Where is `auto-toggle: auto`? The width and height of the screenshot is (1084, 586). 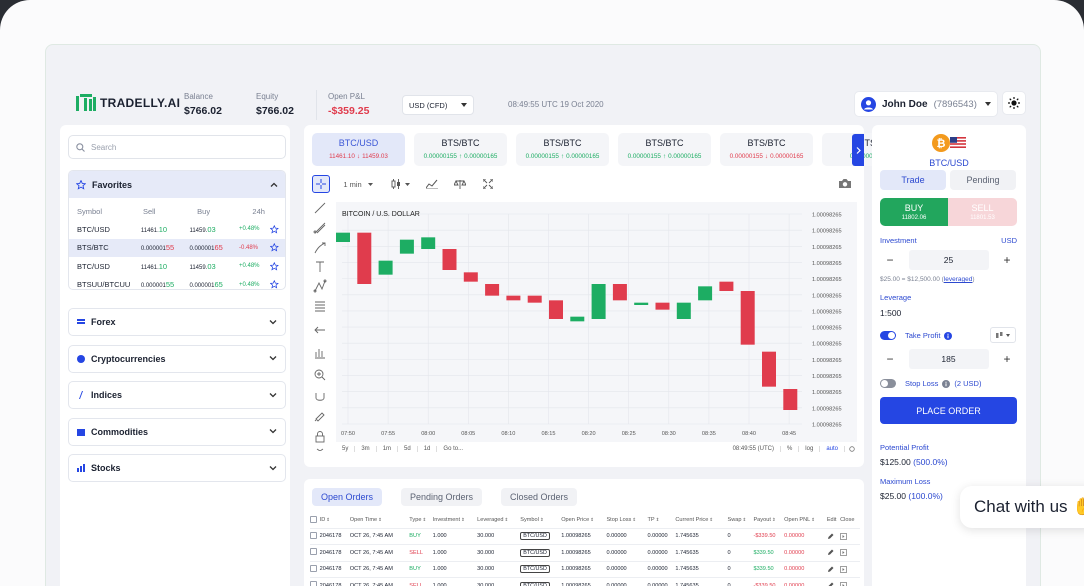 auto-toggle: auto is located at coordinates (832, 448).